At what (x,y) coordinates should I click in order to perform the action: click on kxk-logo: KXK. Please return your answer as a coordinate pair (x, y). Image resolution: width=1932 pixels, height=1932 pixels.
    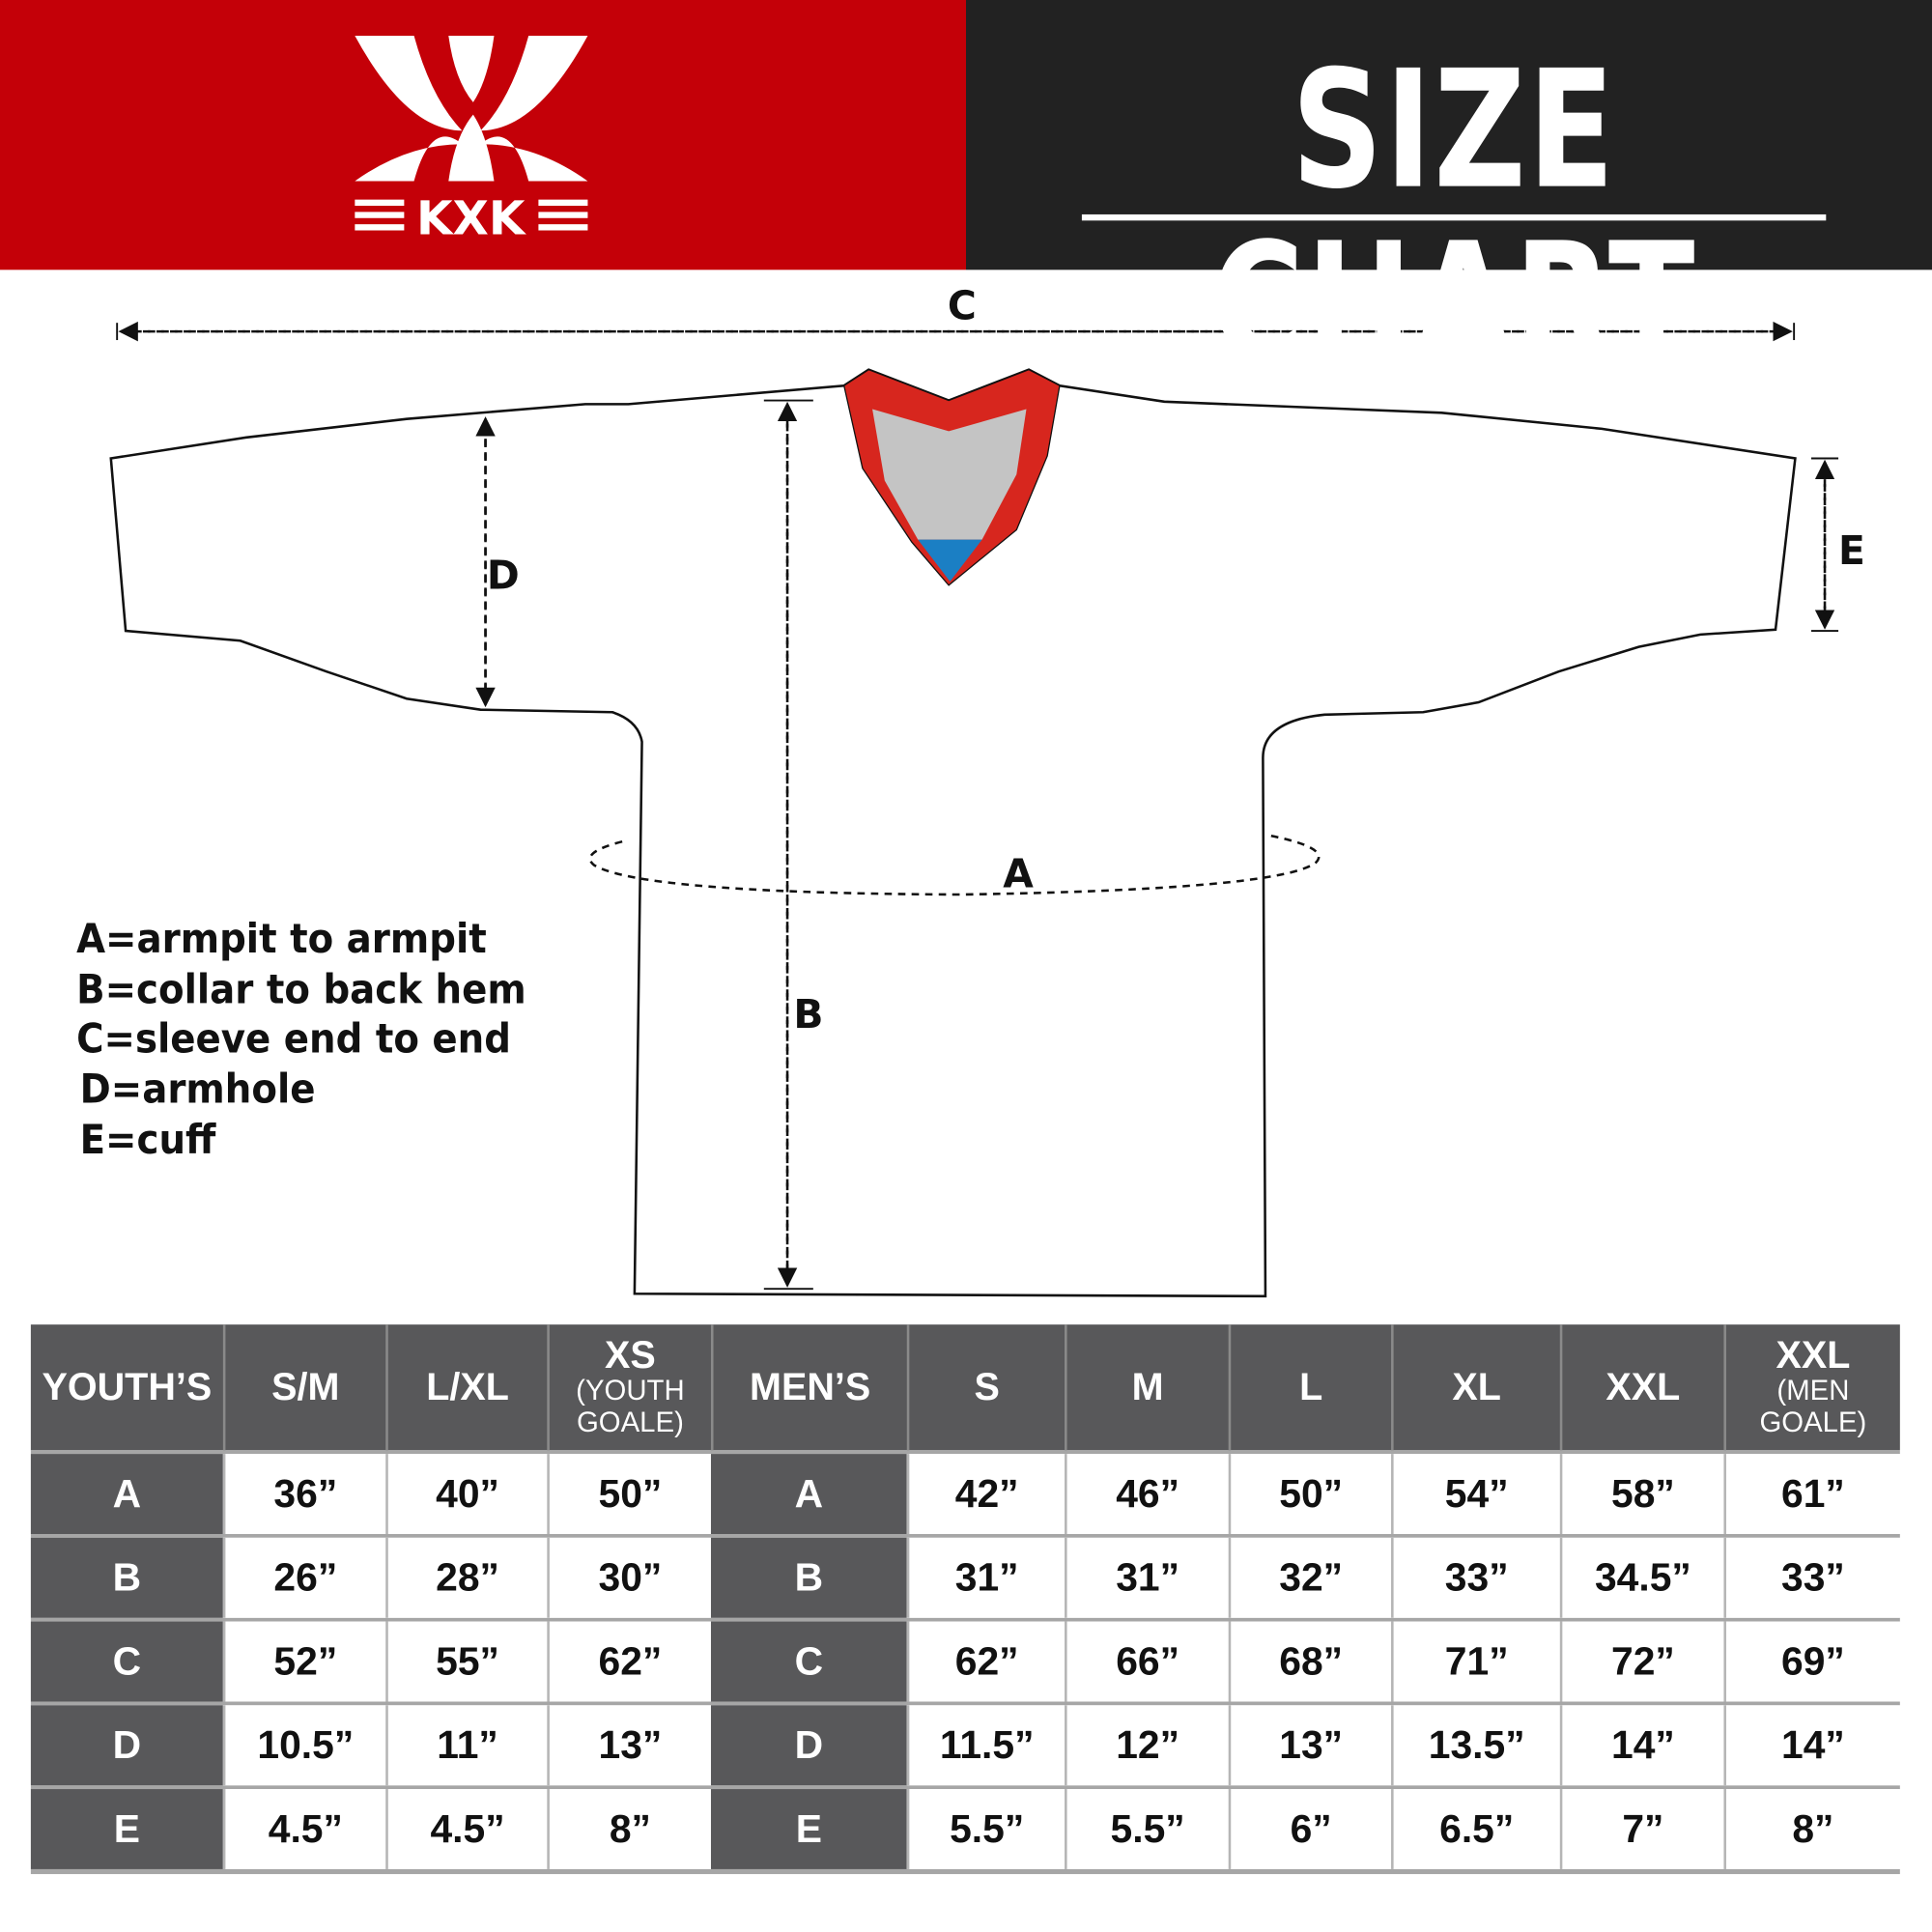
    Looking at the image, I should click on (471, 140).